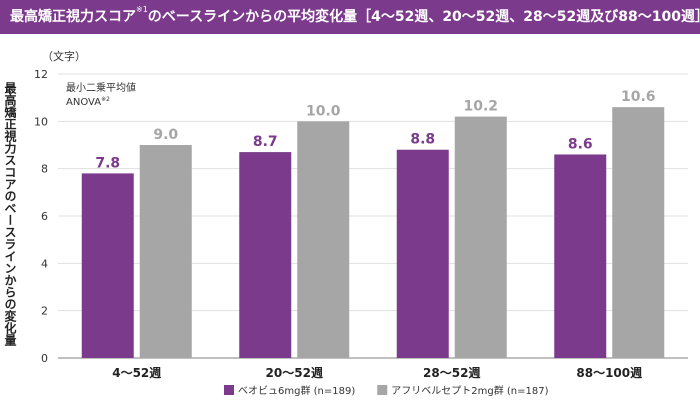  Describe the element at coordinates (44, 263) in the screenshot. I see `y-tick-label: 4` at that location.